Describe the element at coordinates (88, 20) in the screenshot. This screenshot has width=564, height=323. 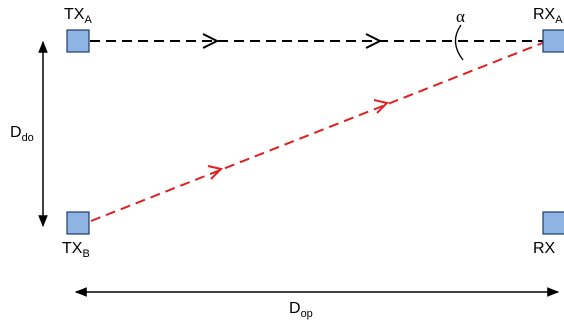
I see `tx-a-label-subscript: A` at that location.